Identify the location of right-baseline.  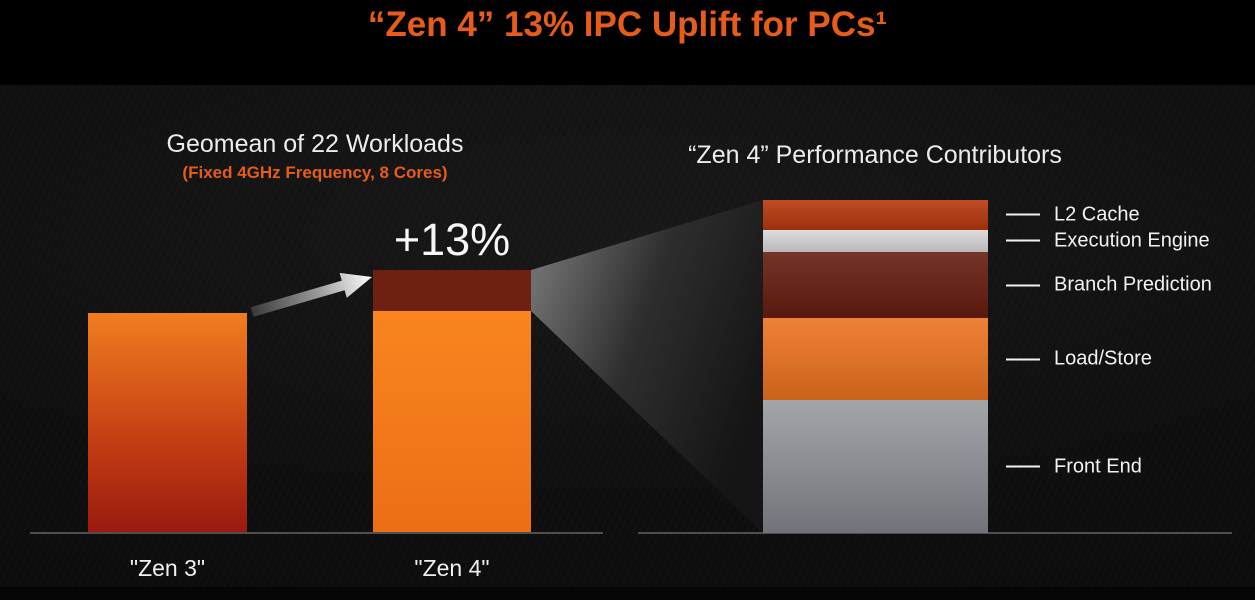
(935, 533).